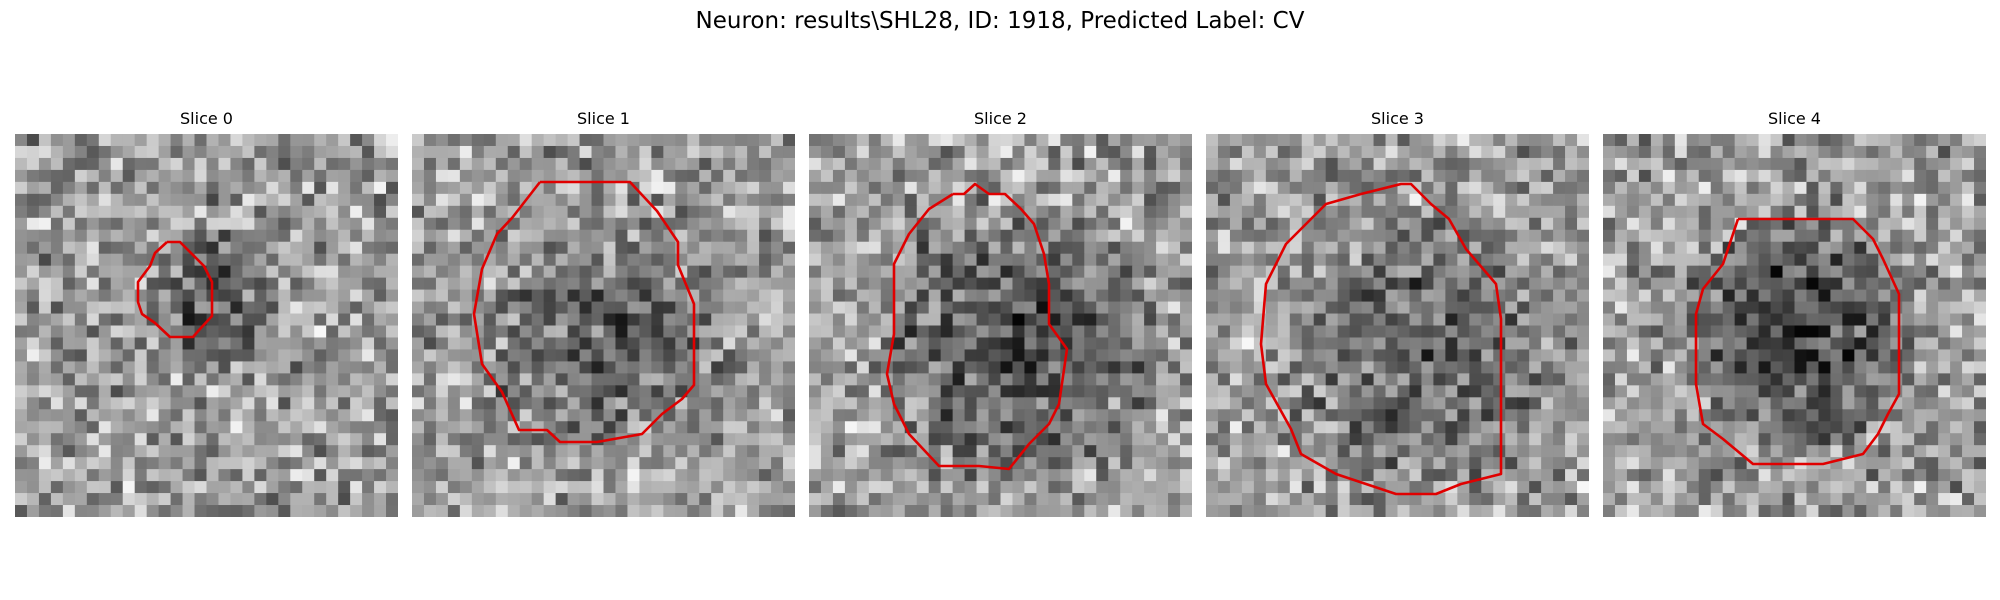  Describe the element at coordinates (1794, 118) in the screenshot. I see `slice-title-4: Slice 4` at that location.